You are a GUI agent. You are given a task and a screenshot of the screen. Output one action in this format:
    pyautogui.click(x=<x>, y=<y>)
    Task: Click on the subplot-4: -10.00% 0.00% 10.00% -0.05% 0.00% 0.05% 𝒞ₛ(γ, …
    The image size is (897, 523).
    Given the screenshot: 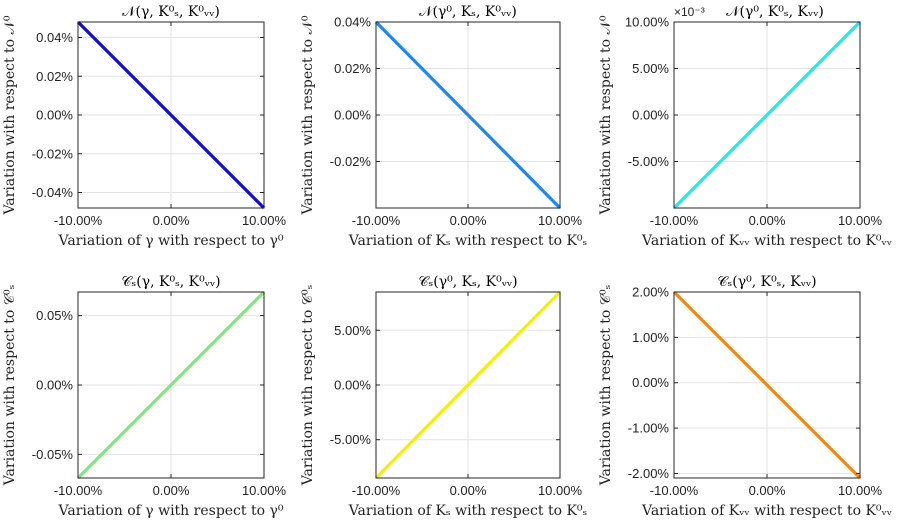 What is the action you would take?
    pyautogui.click(x=144, y=396)
    